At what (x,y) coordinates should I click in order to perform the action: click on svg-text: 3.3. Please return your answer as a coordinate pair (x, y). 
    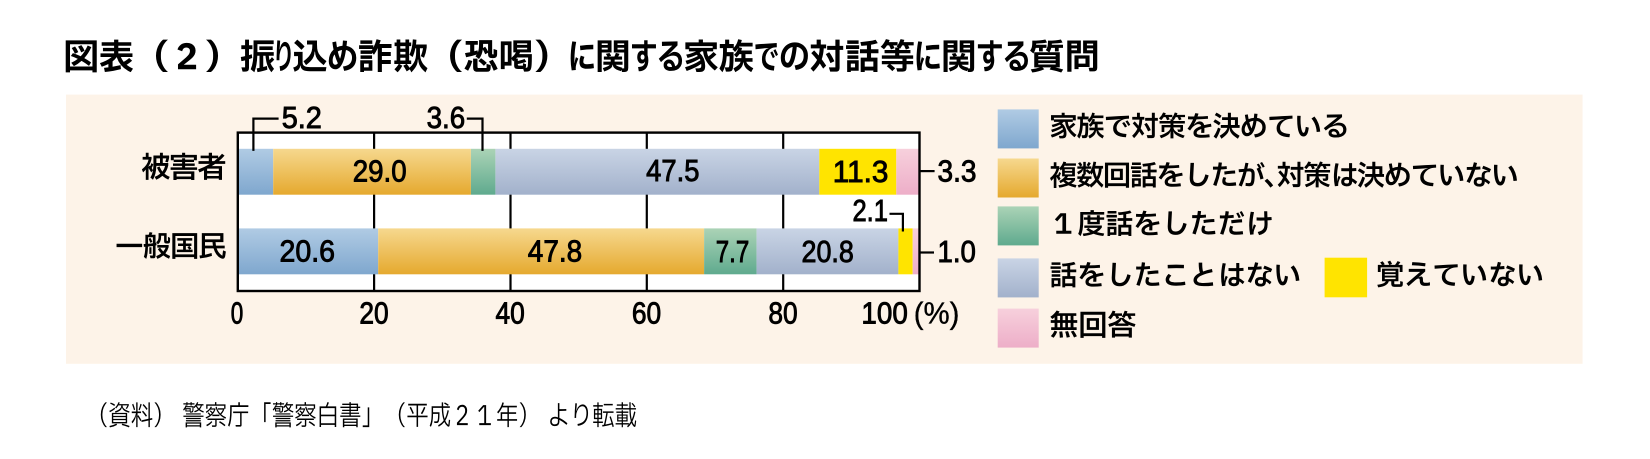
    Looking at the image, I should click on (957, 172).